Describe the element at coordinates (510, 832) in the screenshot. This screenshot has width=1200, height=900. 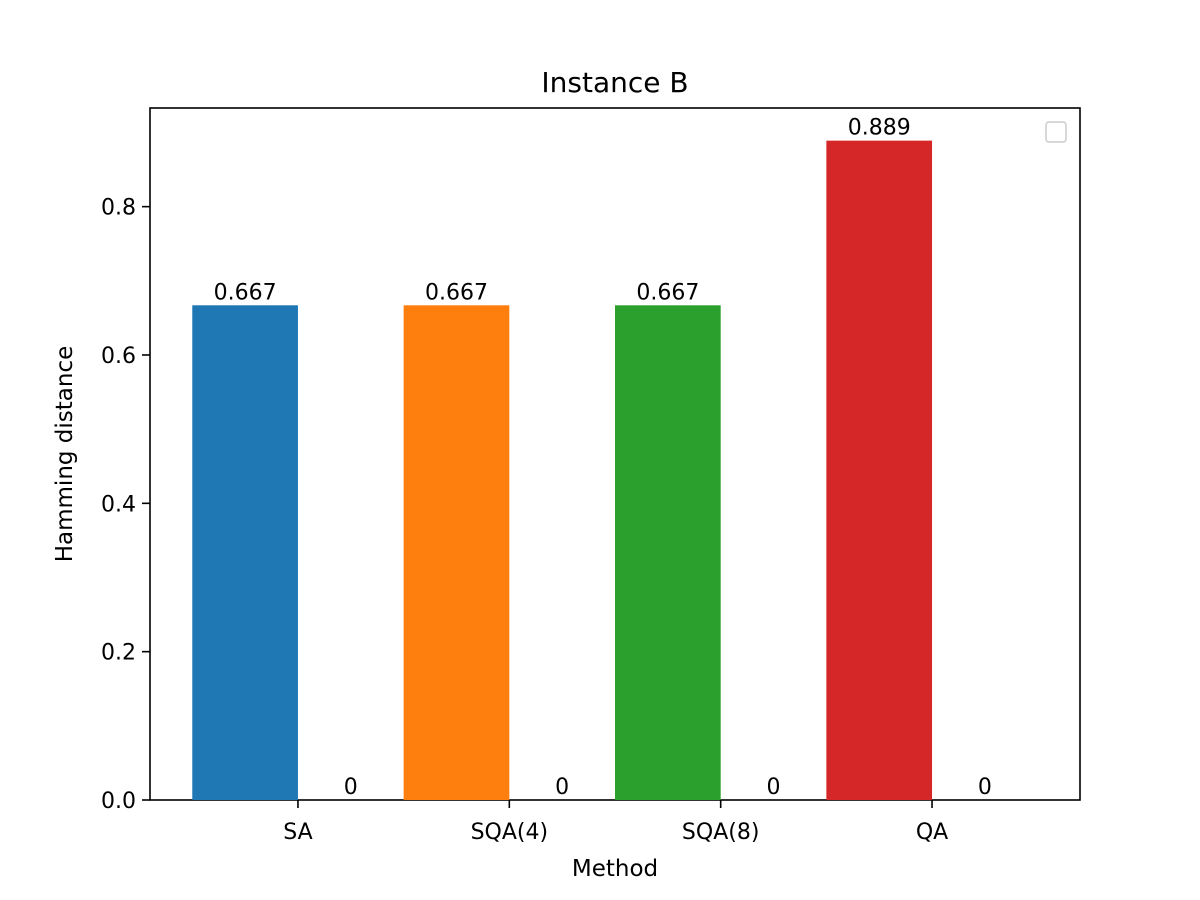
I see `x-tick-label-2: SQA(4)` at that location.